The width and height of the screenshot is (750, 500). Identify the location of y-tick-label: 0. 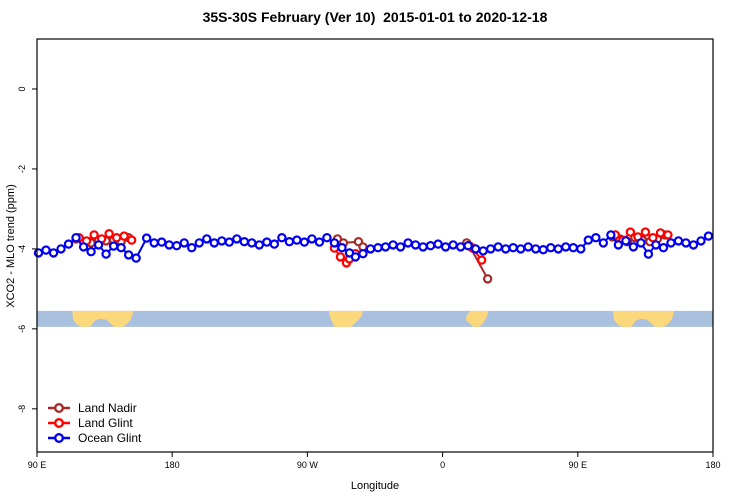
(22, 88).